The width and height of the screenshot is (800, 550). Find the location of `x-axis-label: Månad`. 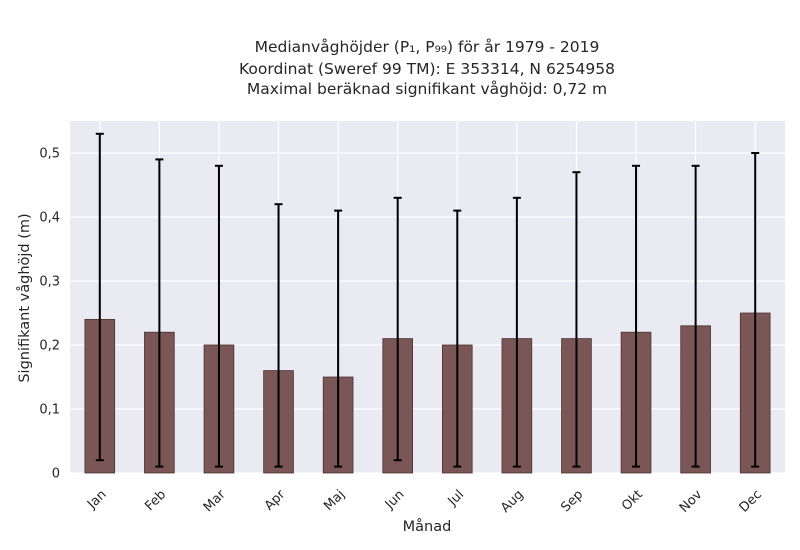

x-axis-label: Månad is located at coordinates (427, 526).